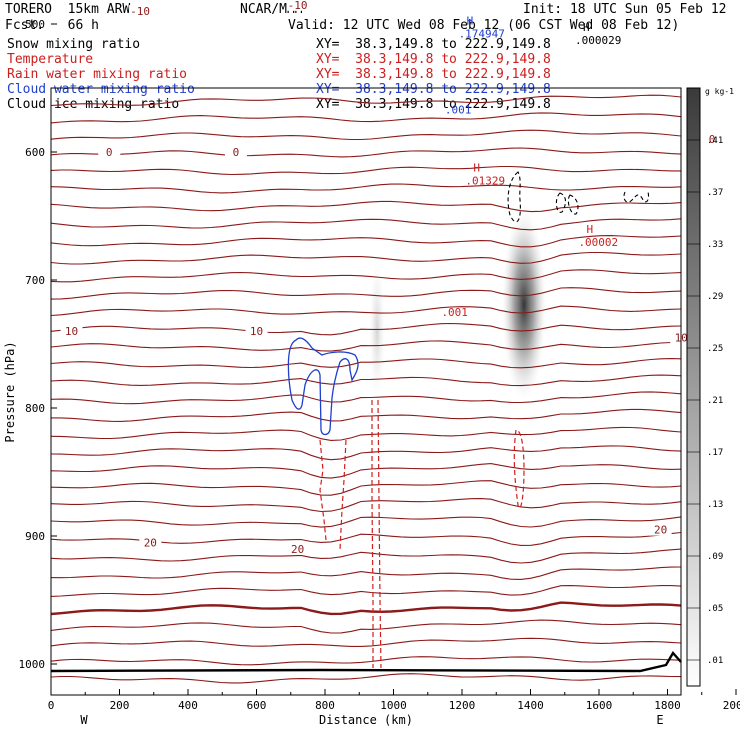 Image resolution: width=740 pixels, height=740 pixels. What do you see at coordinates (715, 349) in the screenshot?
I see `colorbar-label: .25` at bounding box center [715, 349].